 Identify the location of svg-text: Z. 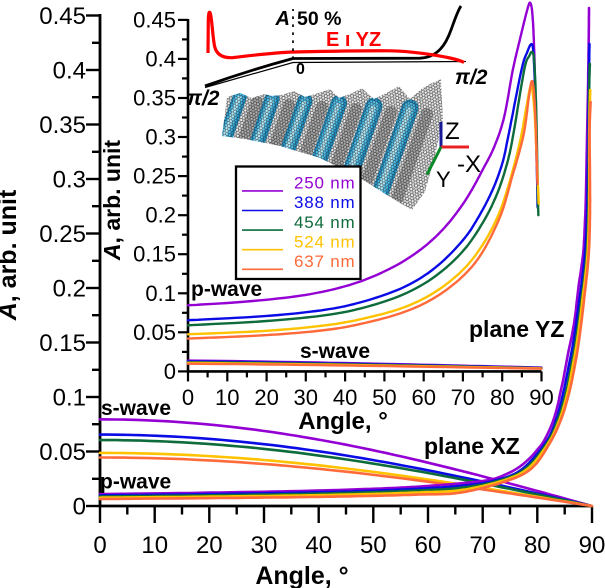
(452, 131).